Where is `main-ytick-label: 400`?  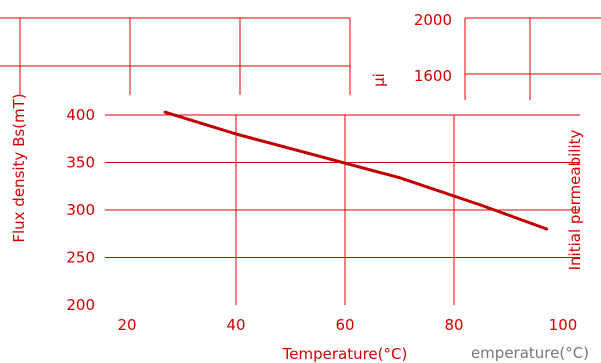 main-ytick-label: 400 is located at coordinates (80, 115).